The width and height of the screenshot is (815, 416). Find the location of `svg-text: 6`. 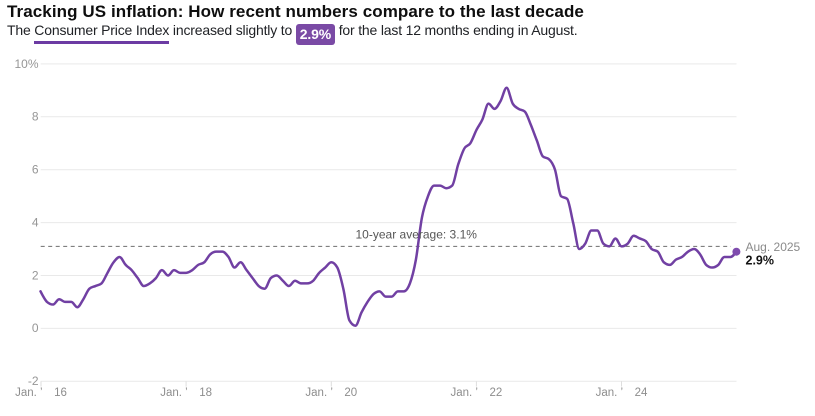

svg-text: 6 is located at coordinates (35, 170).